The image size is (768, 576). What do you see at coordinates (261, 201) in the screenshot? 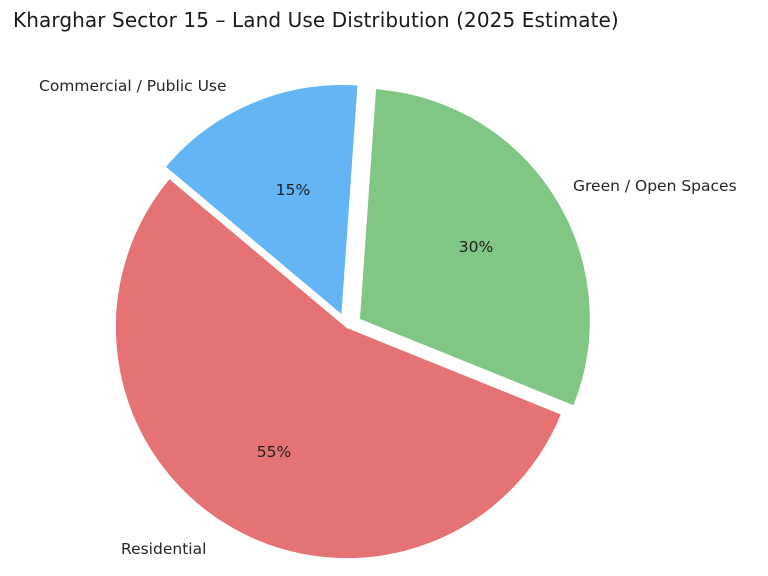
I see `slice-commercial-public-use` at bounding box center [261, 201].